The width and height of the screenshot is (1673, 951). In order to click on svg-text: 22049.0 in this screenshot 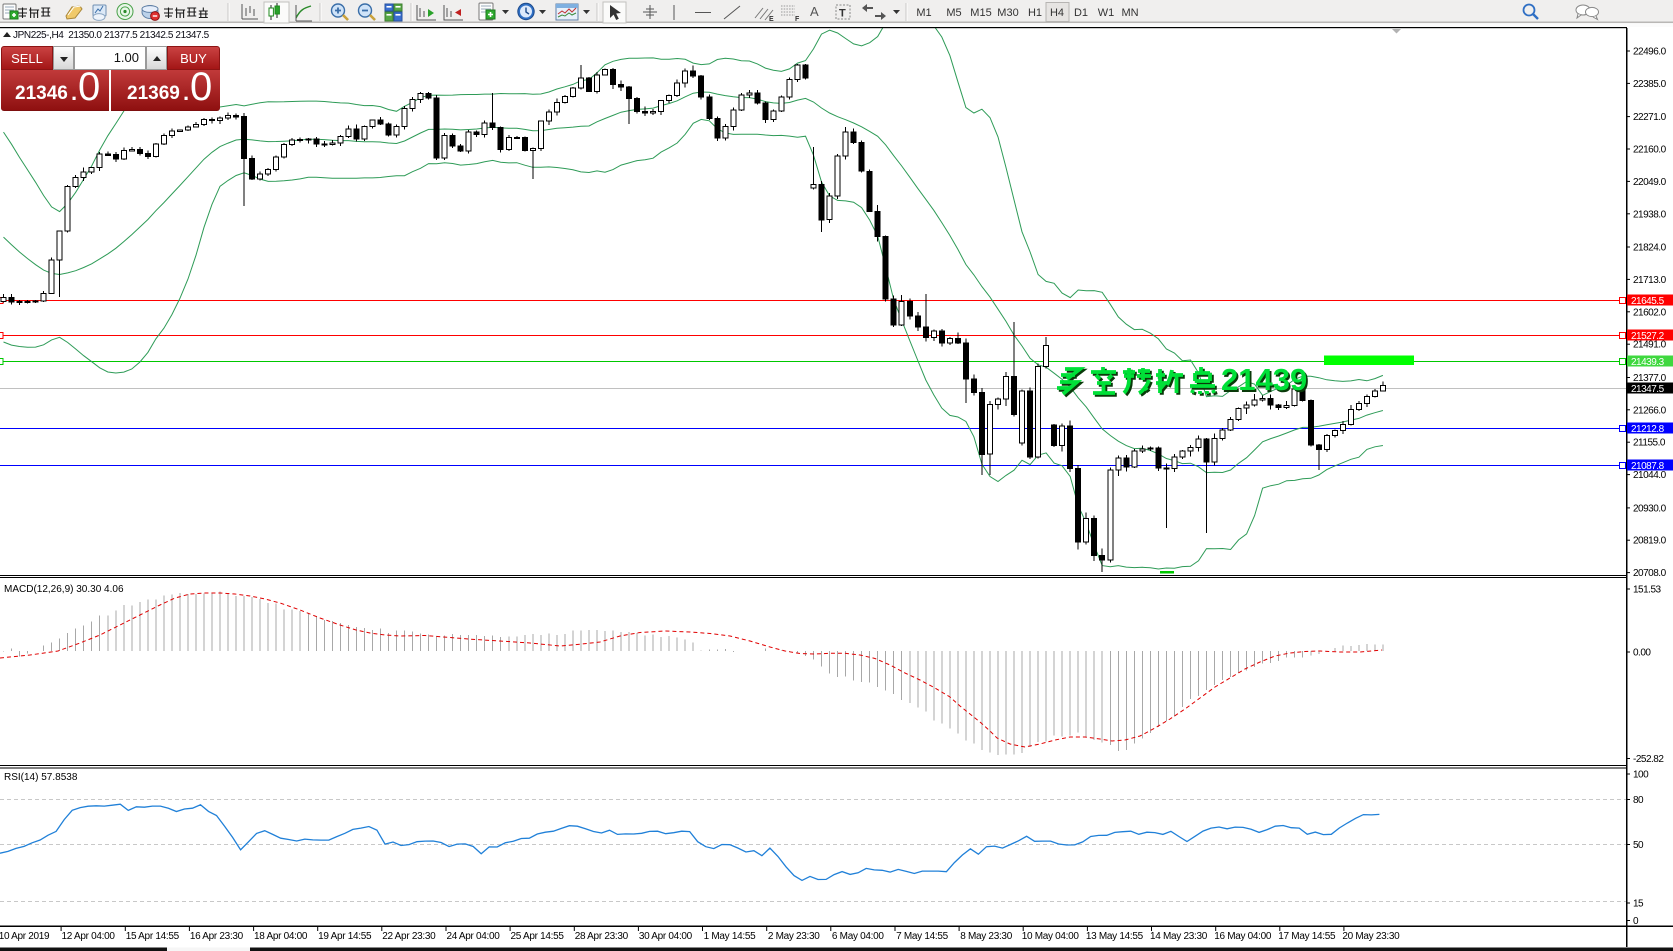, I will do `click(1650, 182)`.